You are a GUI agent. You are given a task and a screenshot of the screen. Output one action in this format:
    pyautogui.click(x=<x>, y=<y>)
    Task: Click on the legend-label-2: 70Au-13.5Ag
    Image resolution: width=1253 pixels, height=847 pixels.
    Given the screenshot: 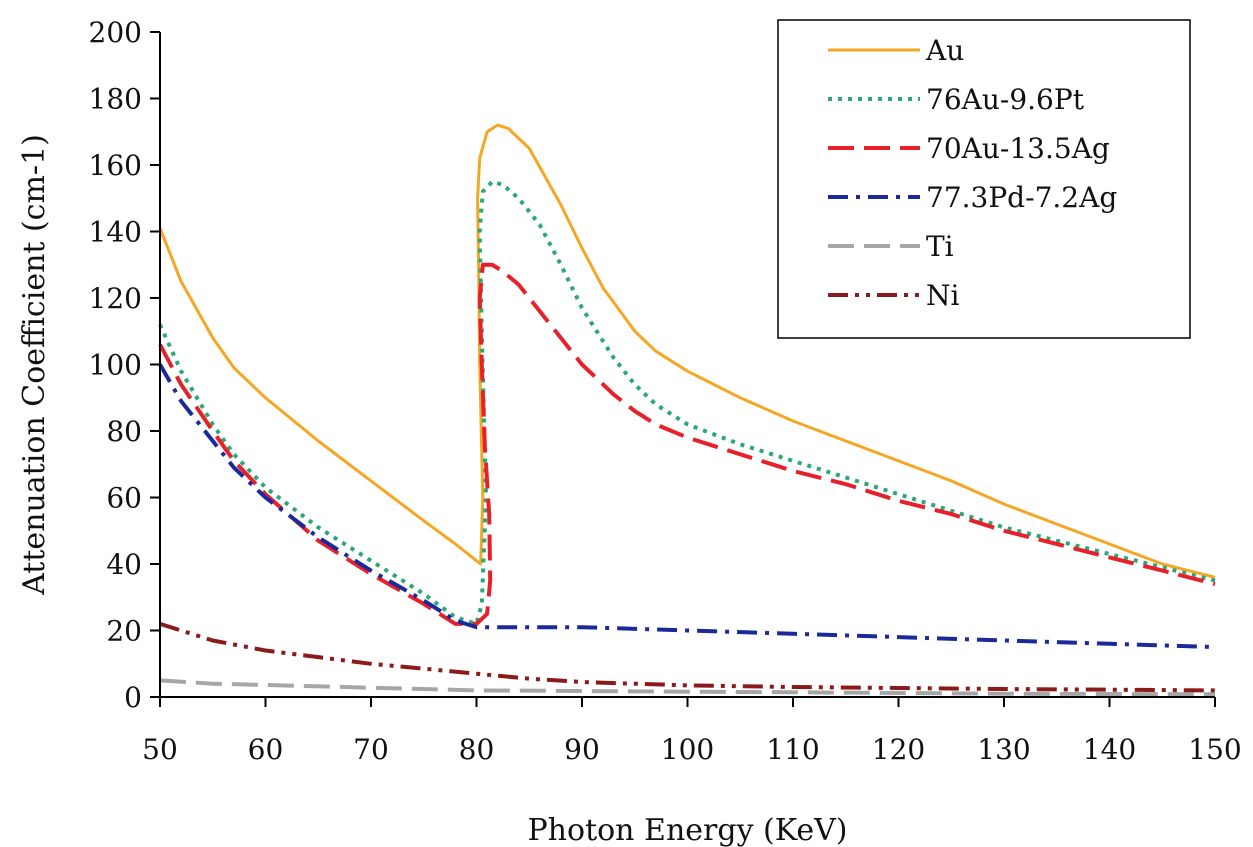 What is the action you would take?
    pyautogui.click(x=1018, y=148)
    